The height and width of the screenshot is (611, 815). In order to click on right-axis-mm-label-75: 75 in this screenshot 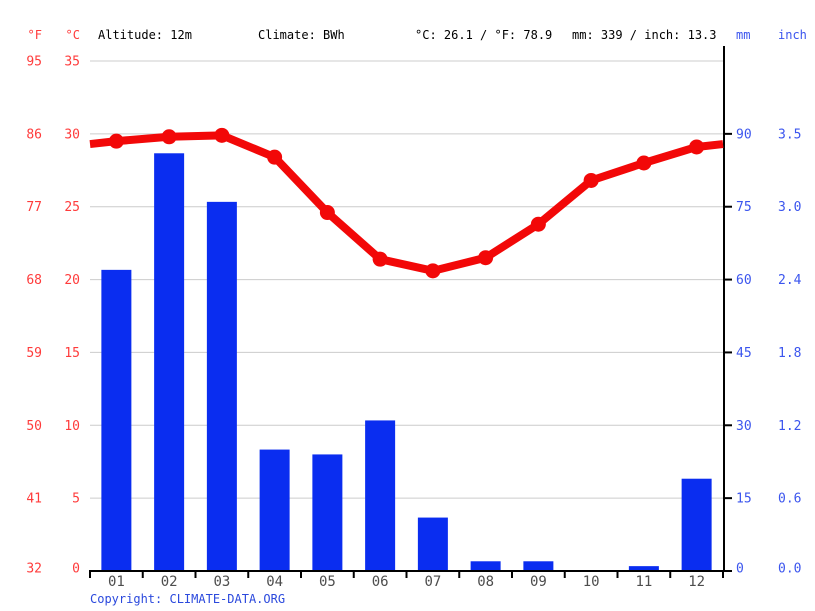, I will do `click(744, 207)`.